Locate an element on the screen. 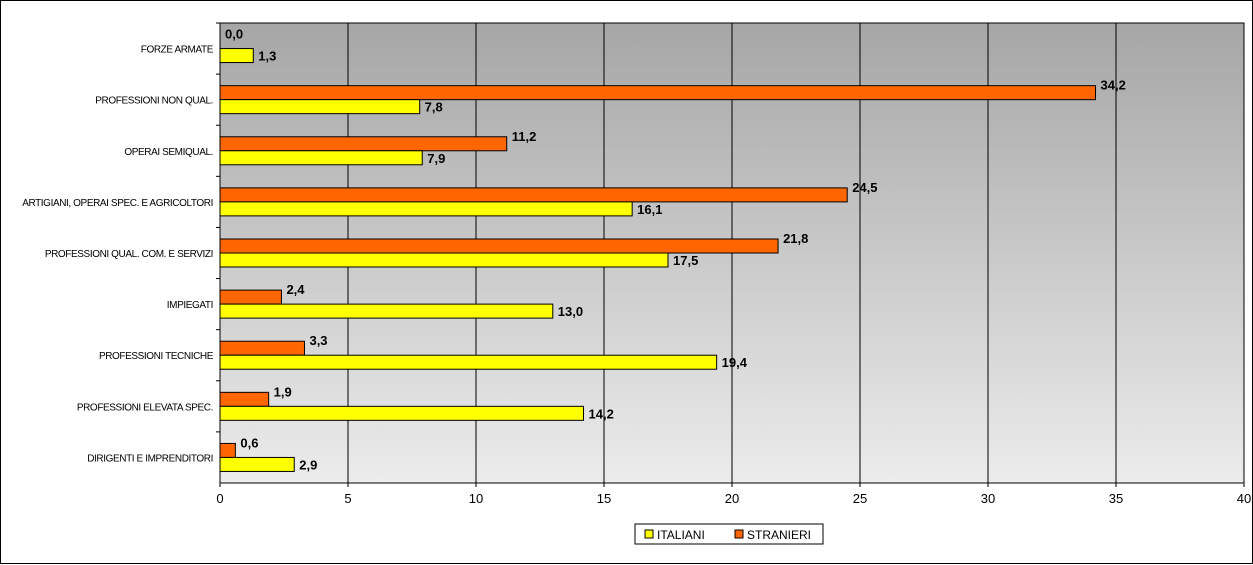  x-tick-label: 5 is located at coordinates (347, 498).